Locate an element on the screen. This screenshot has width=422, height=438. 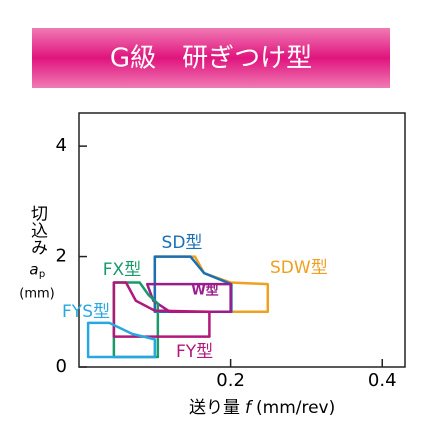
region-label: SDW型 is located at coordinates (299, 268).